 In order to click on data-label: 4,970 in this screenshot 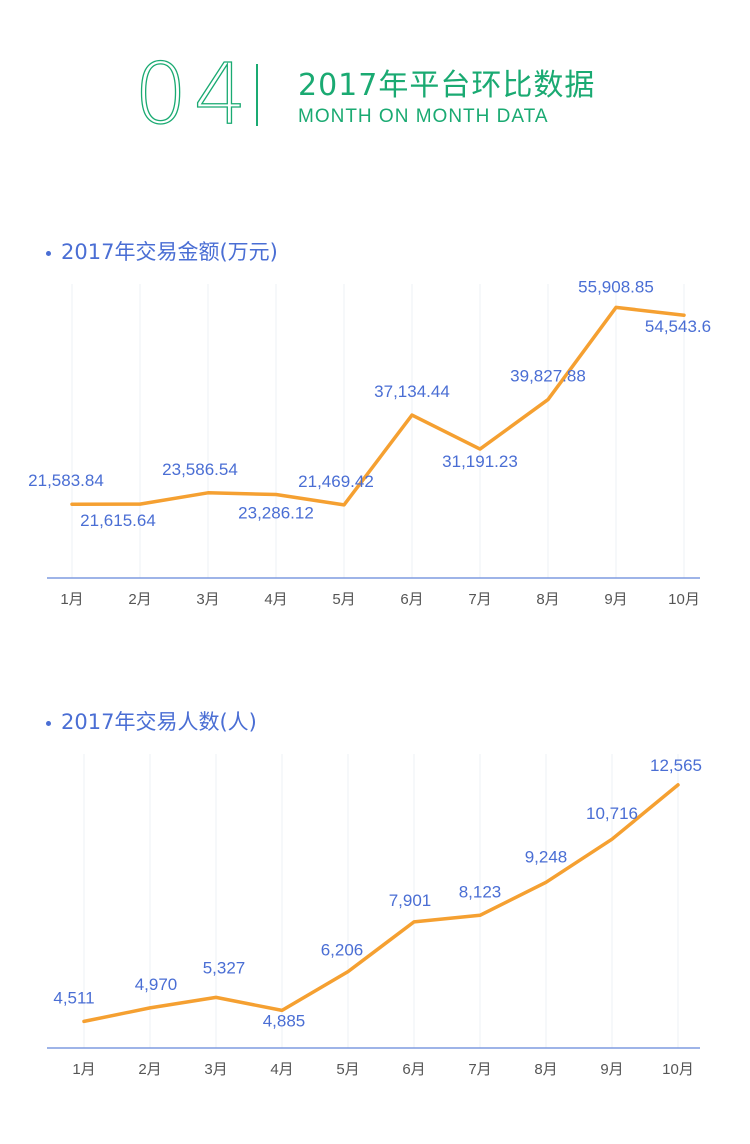, I will do `click(156, 984)`.